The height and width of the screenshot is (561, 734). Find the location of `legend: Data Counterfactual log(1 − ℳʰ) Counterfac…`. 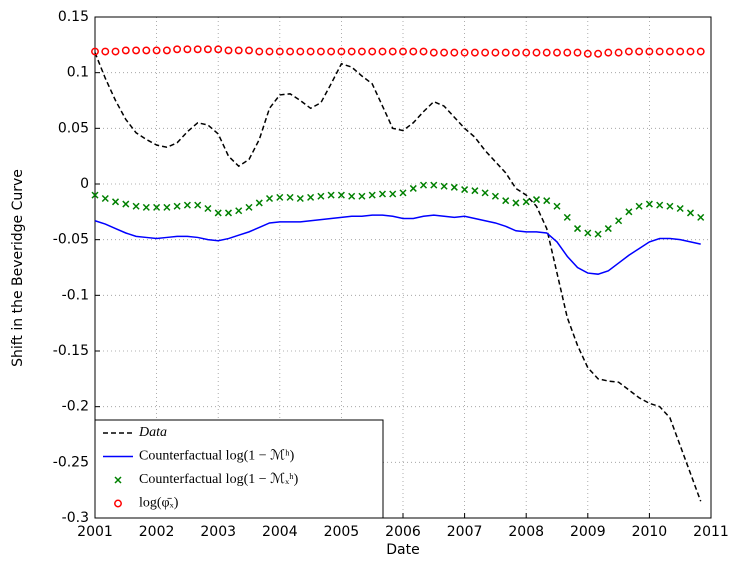

legend: Data Counterfactual log(1 − ℳʰ) Counterfac… is located at coordinates (239, 469).